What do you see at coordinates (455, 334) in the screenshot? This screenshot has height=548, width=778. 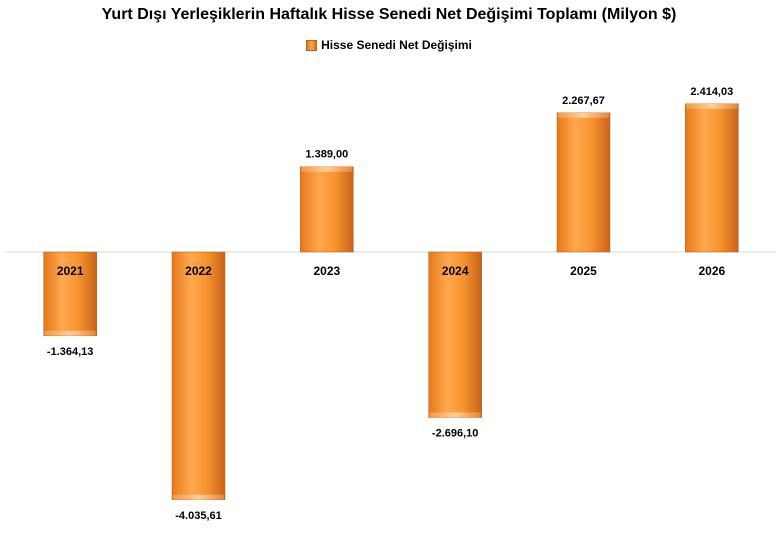 I see `bar-2024` at bounding box center [455, 334].